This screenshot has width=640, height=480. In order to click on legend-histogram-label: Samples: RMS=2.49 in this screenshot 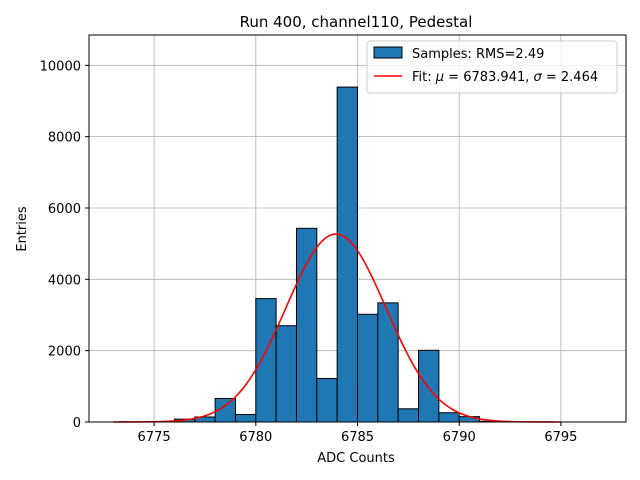, I will do `click(478, 54)`.